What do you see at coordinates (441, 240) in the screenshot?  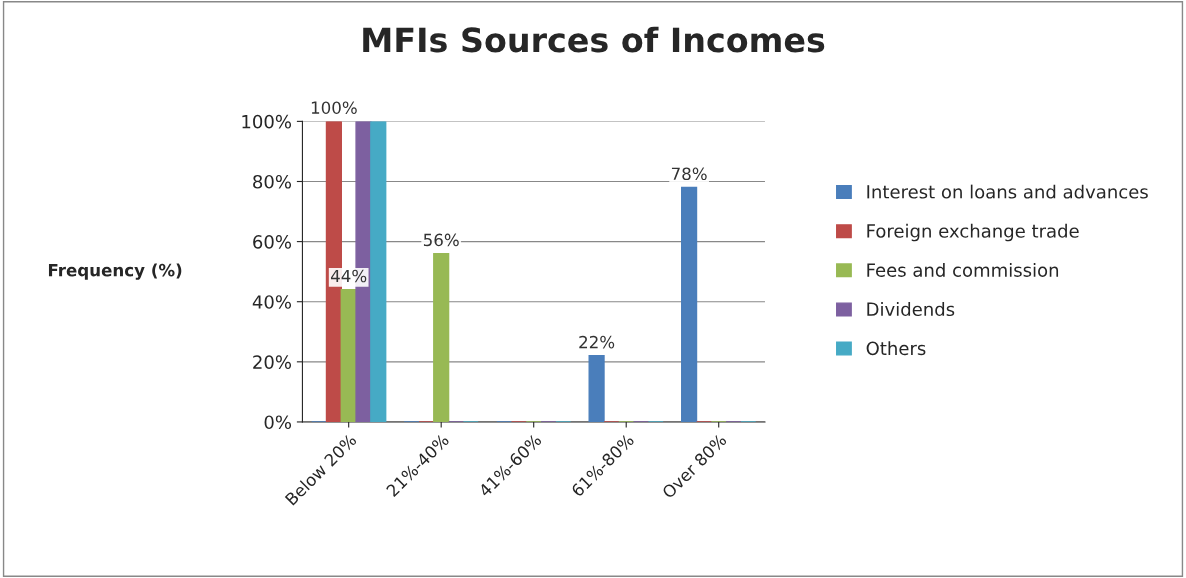 I see `data-label: 56%` at bounding box center [441, 240].